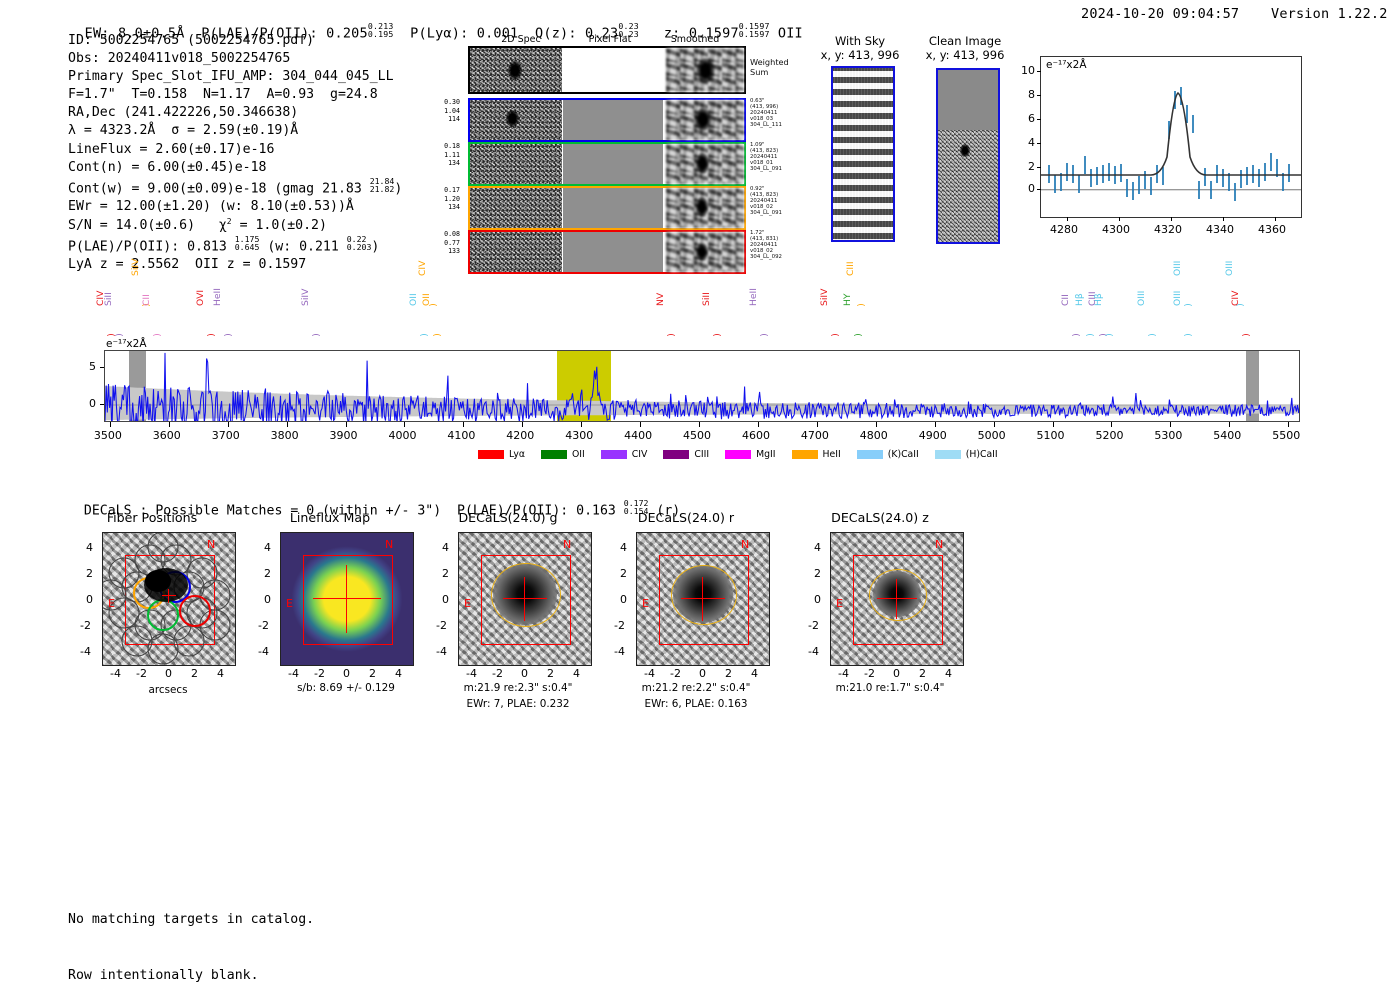 The image size is (1400, 1004). Describe the element at coordinates (628, 34) in the screenshot. I see `header-qz-lo: 0.23` at that location.